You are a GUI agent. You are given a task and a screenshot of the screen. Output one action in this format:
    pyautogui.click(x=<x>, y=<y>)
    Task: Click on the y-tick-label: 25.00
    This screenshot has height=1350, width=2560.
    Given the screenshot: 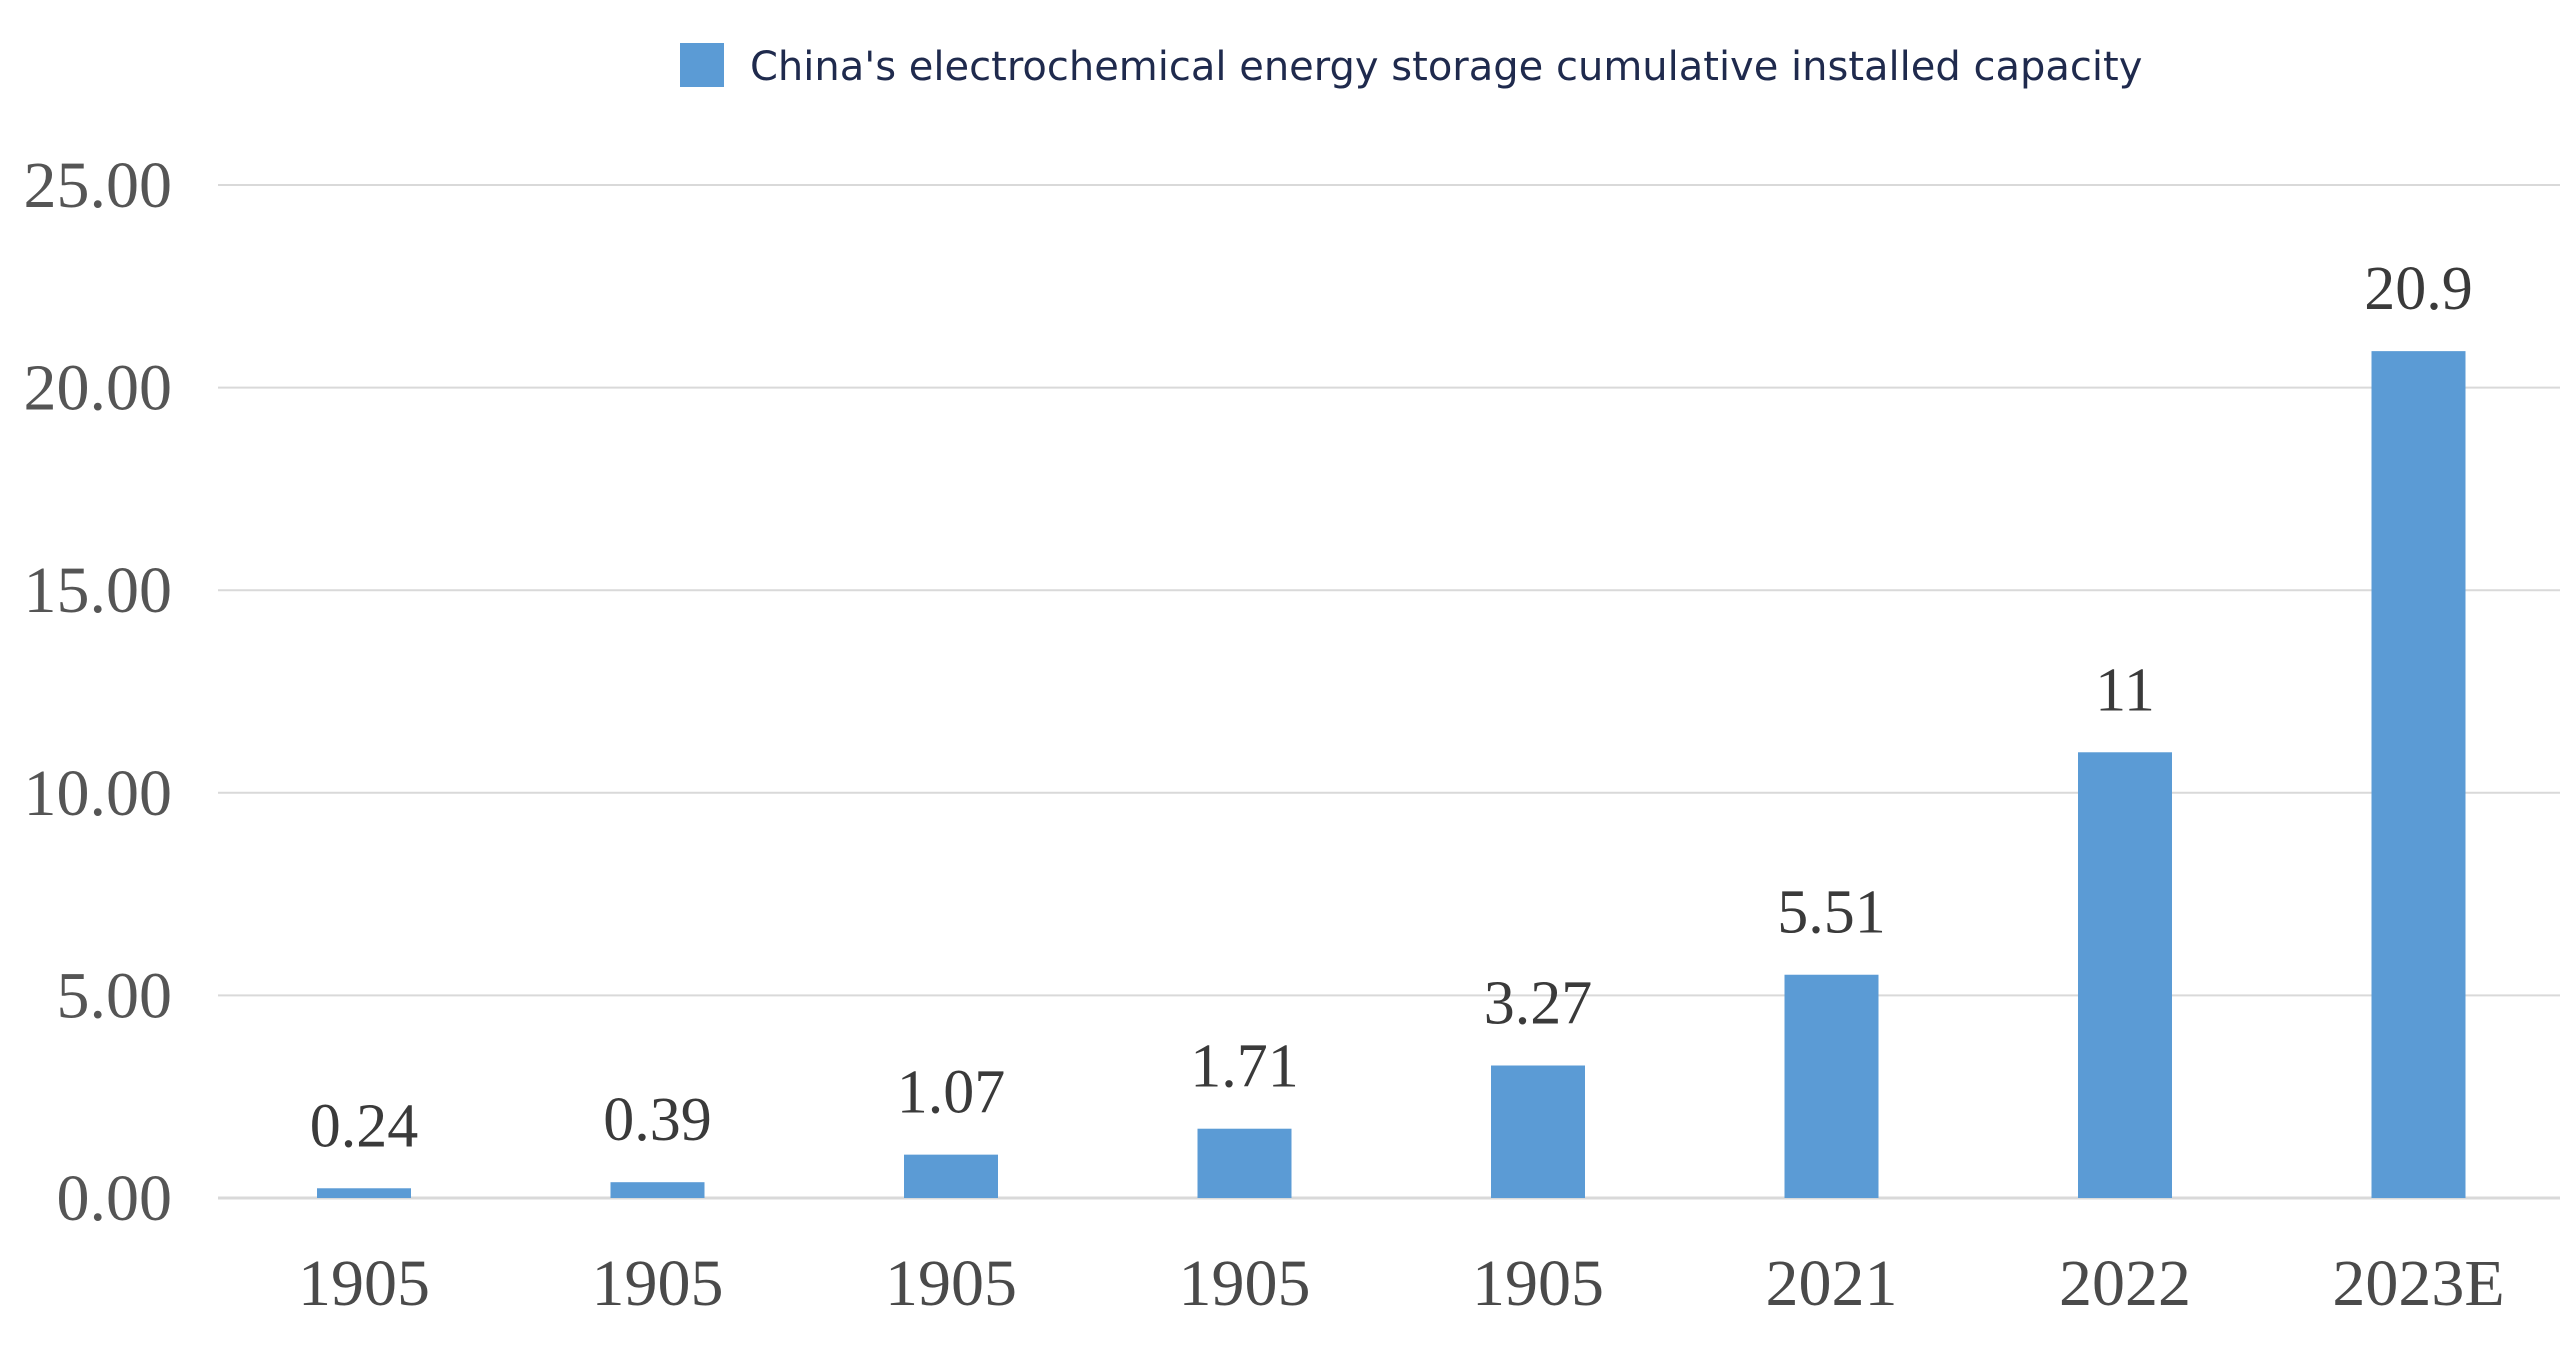 What is the action you would take?
    pyautogui.click(x=98, y=185)
    